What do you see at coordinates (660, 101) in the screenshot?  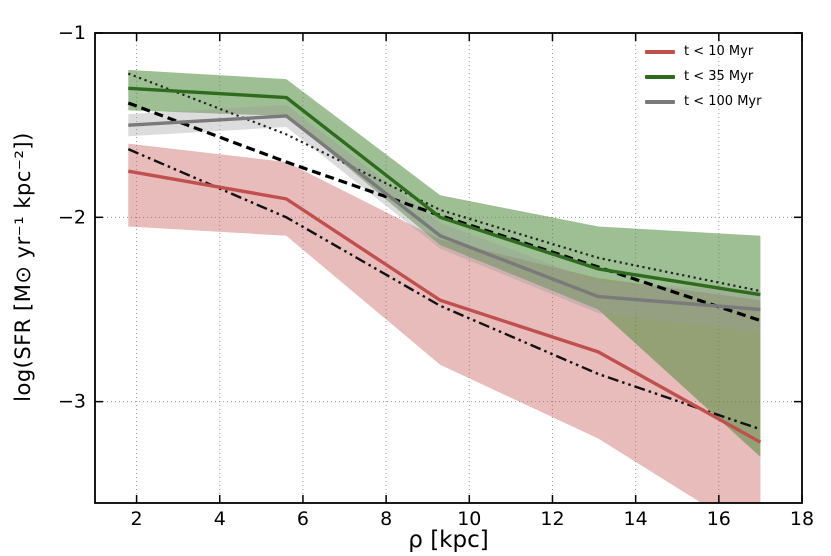 I see `legend-line-swatch-gray` at bounding box center [660, 101].